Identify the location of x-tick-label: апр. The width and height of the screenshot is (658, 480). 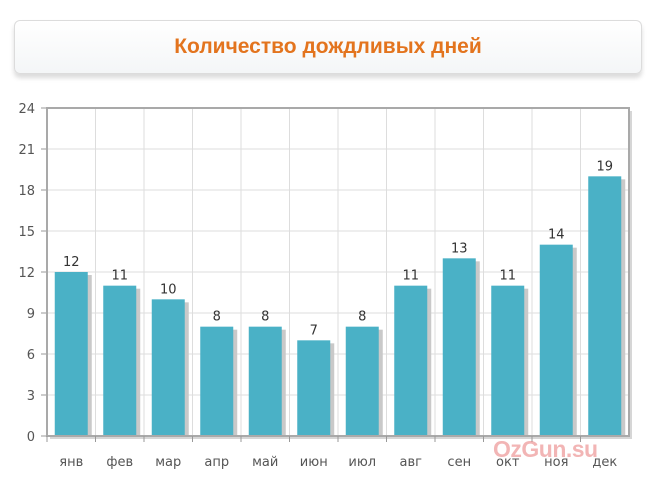
(216, 462).